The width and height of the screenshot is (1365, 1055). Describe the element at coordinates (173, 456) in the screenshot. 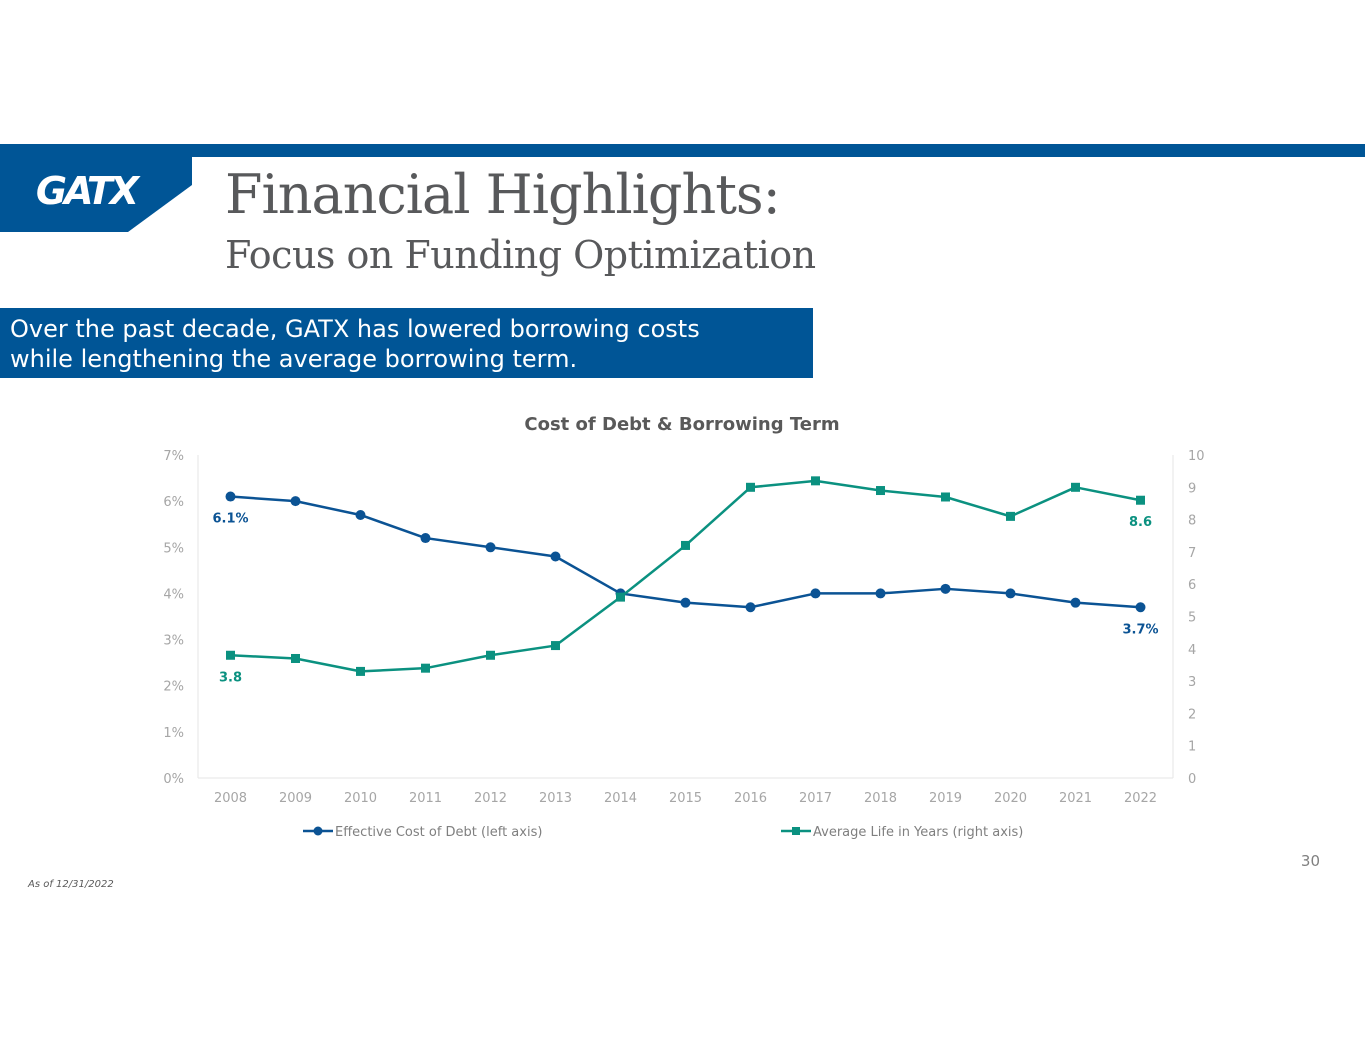

I see `left-axis-tick-label: 7%` at that location.